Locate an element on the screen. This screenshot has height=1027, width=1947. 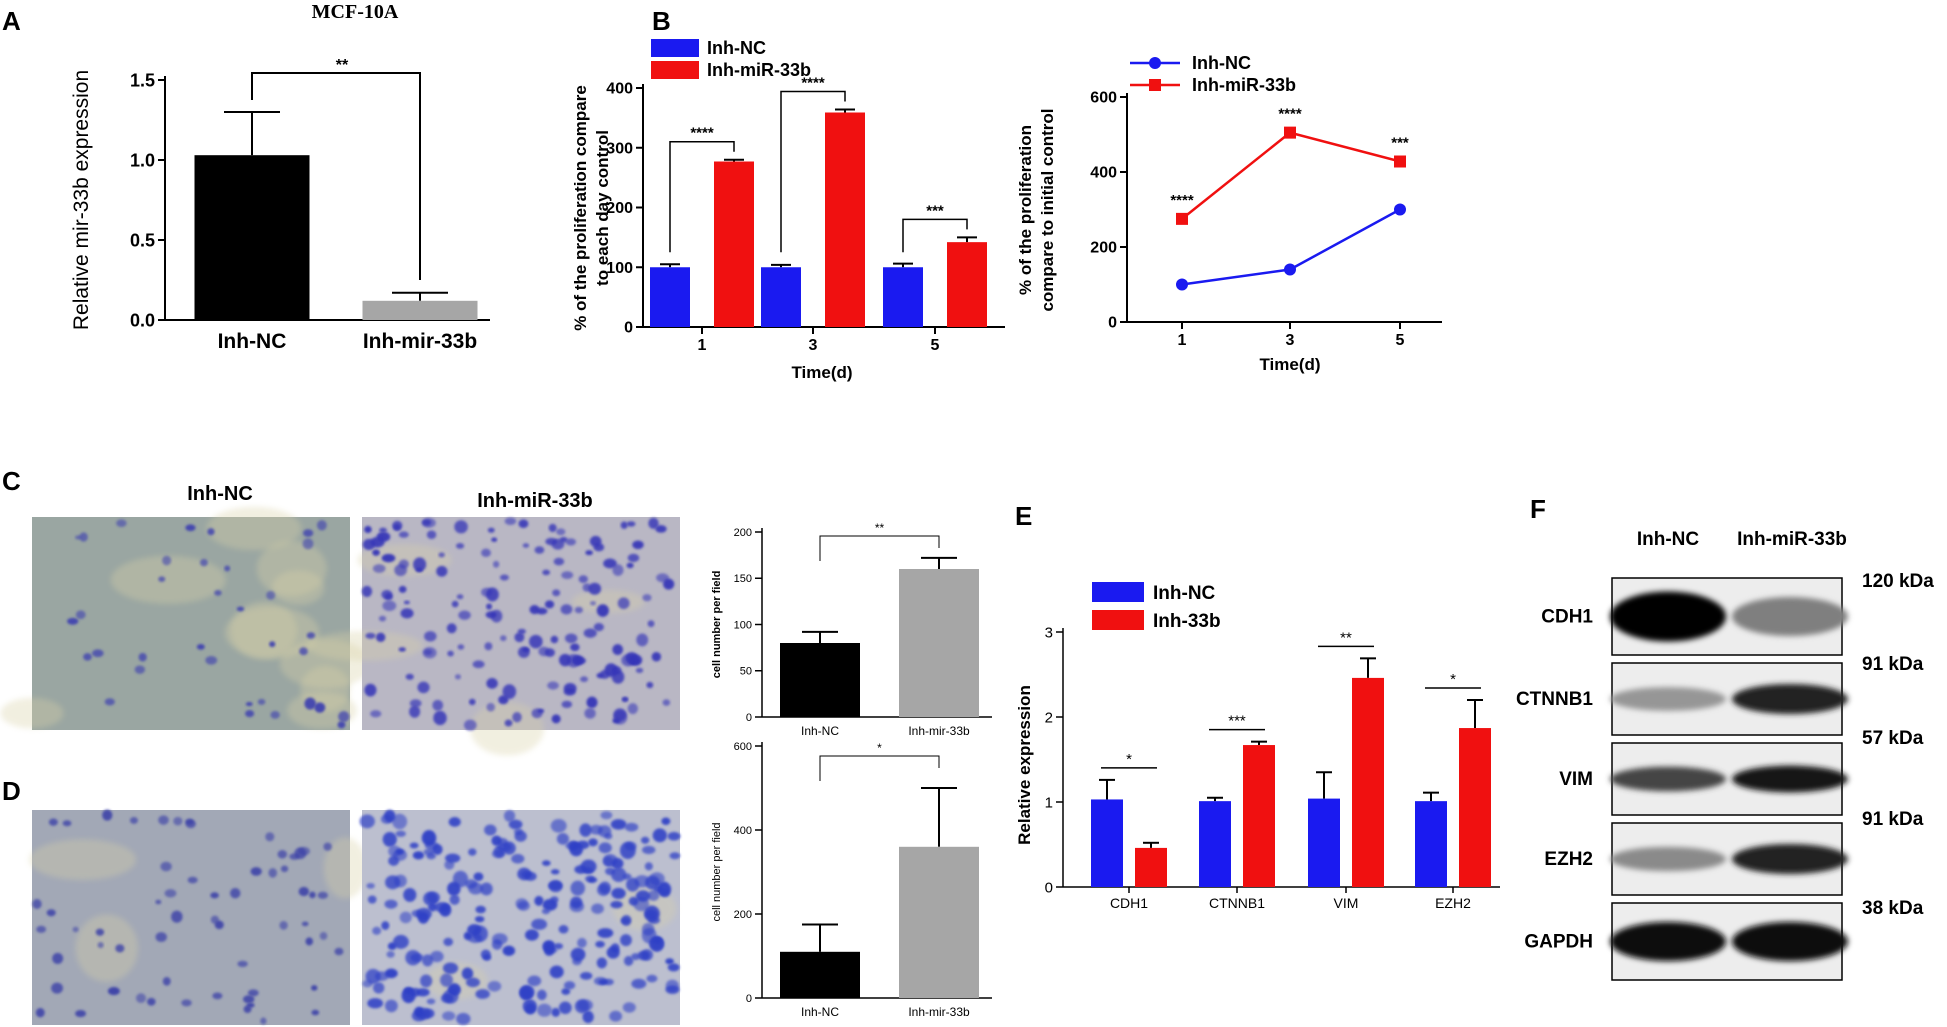
y-tick-label: 300 is located at coordinates (619, 148).